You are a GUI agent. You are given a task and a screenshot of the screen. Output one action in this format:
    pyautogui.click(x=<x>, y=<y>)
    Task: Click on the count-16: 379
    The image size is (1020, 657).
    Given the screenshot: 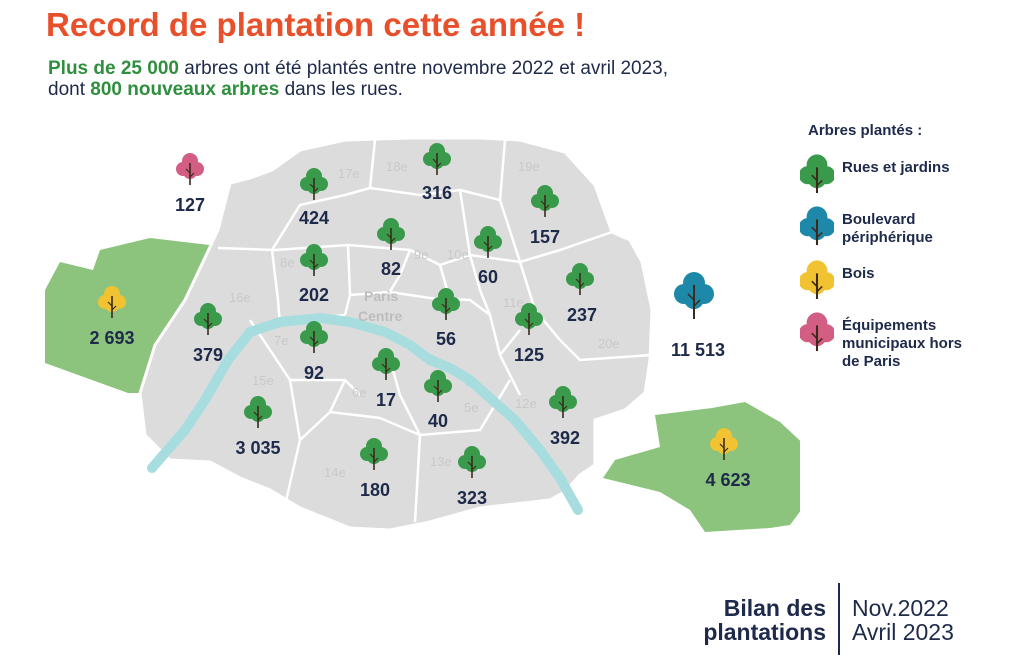 What is the action you would take?
    pyautogui.click(x=208, y=355)
    